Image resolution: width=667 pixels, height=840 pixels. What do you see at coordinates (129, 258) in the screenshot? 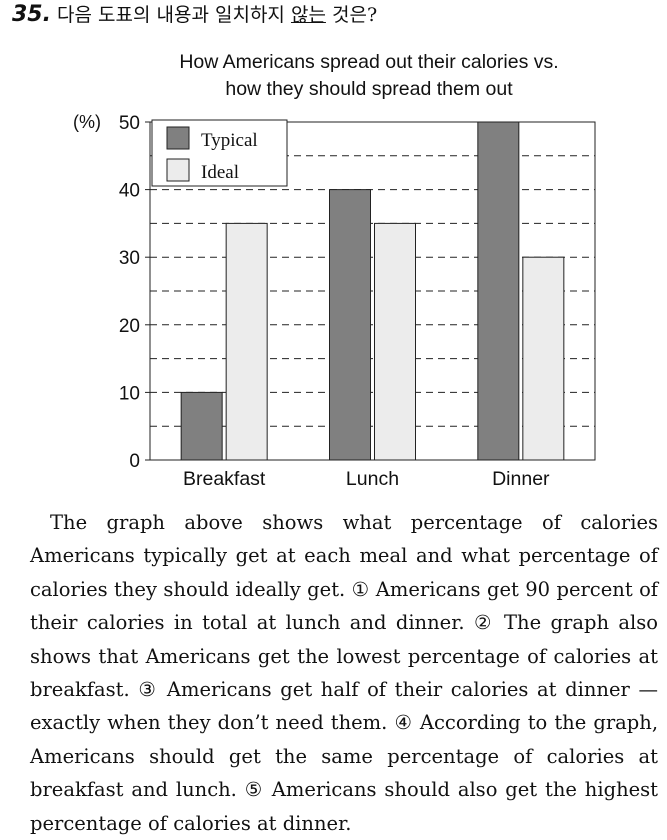
I see `y-tick-label: 30` at bounding box center [129, 258].